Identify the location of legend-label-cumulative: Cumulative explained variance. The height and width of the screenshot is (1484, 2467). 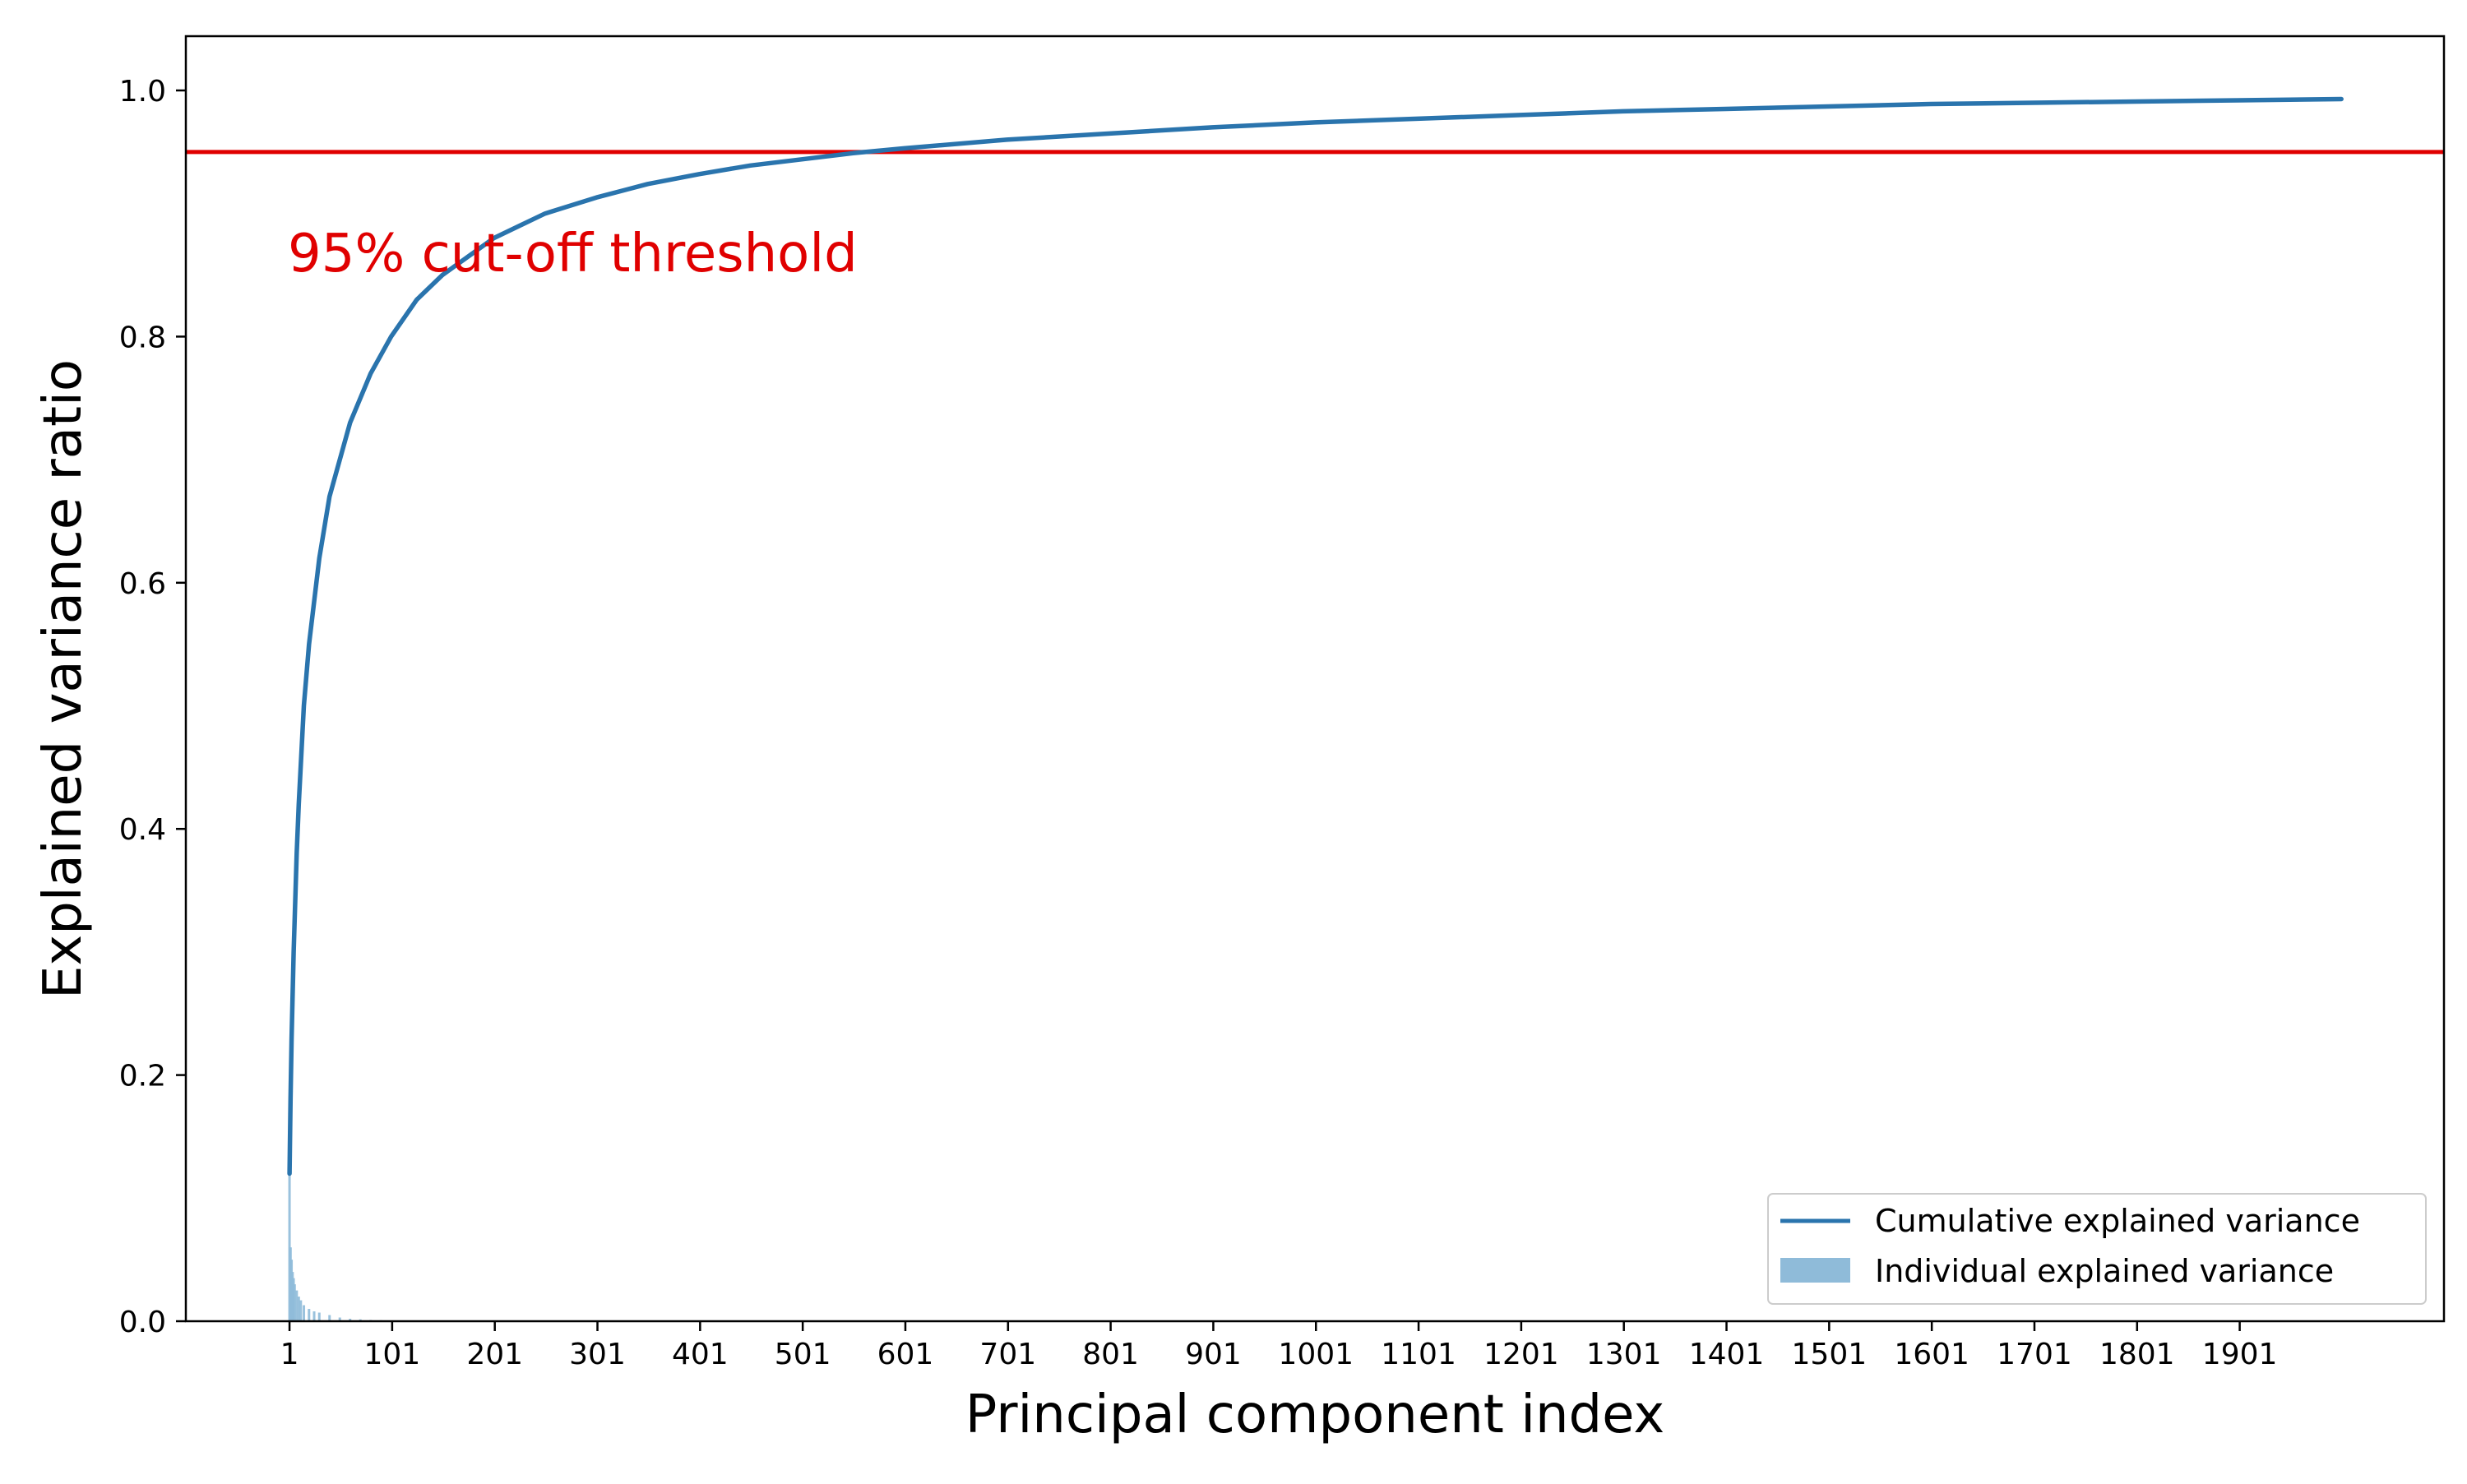
(2117, 1221).